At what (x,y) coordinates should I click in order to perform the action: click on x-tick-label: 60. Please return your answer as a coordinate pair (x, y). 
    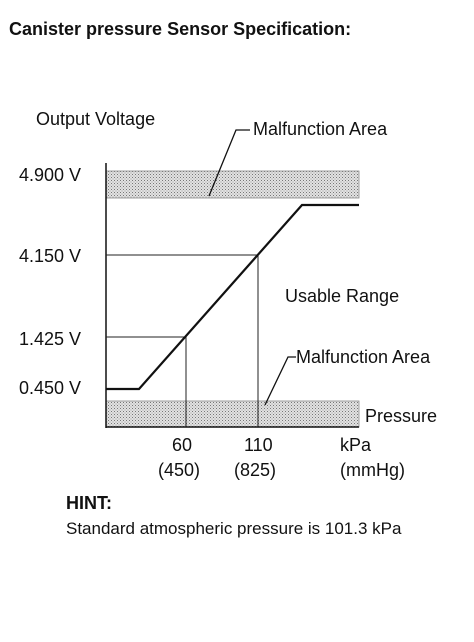
    Looking at the image, I should click on (182, 445).